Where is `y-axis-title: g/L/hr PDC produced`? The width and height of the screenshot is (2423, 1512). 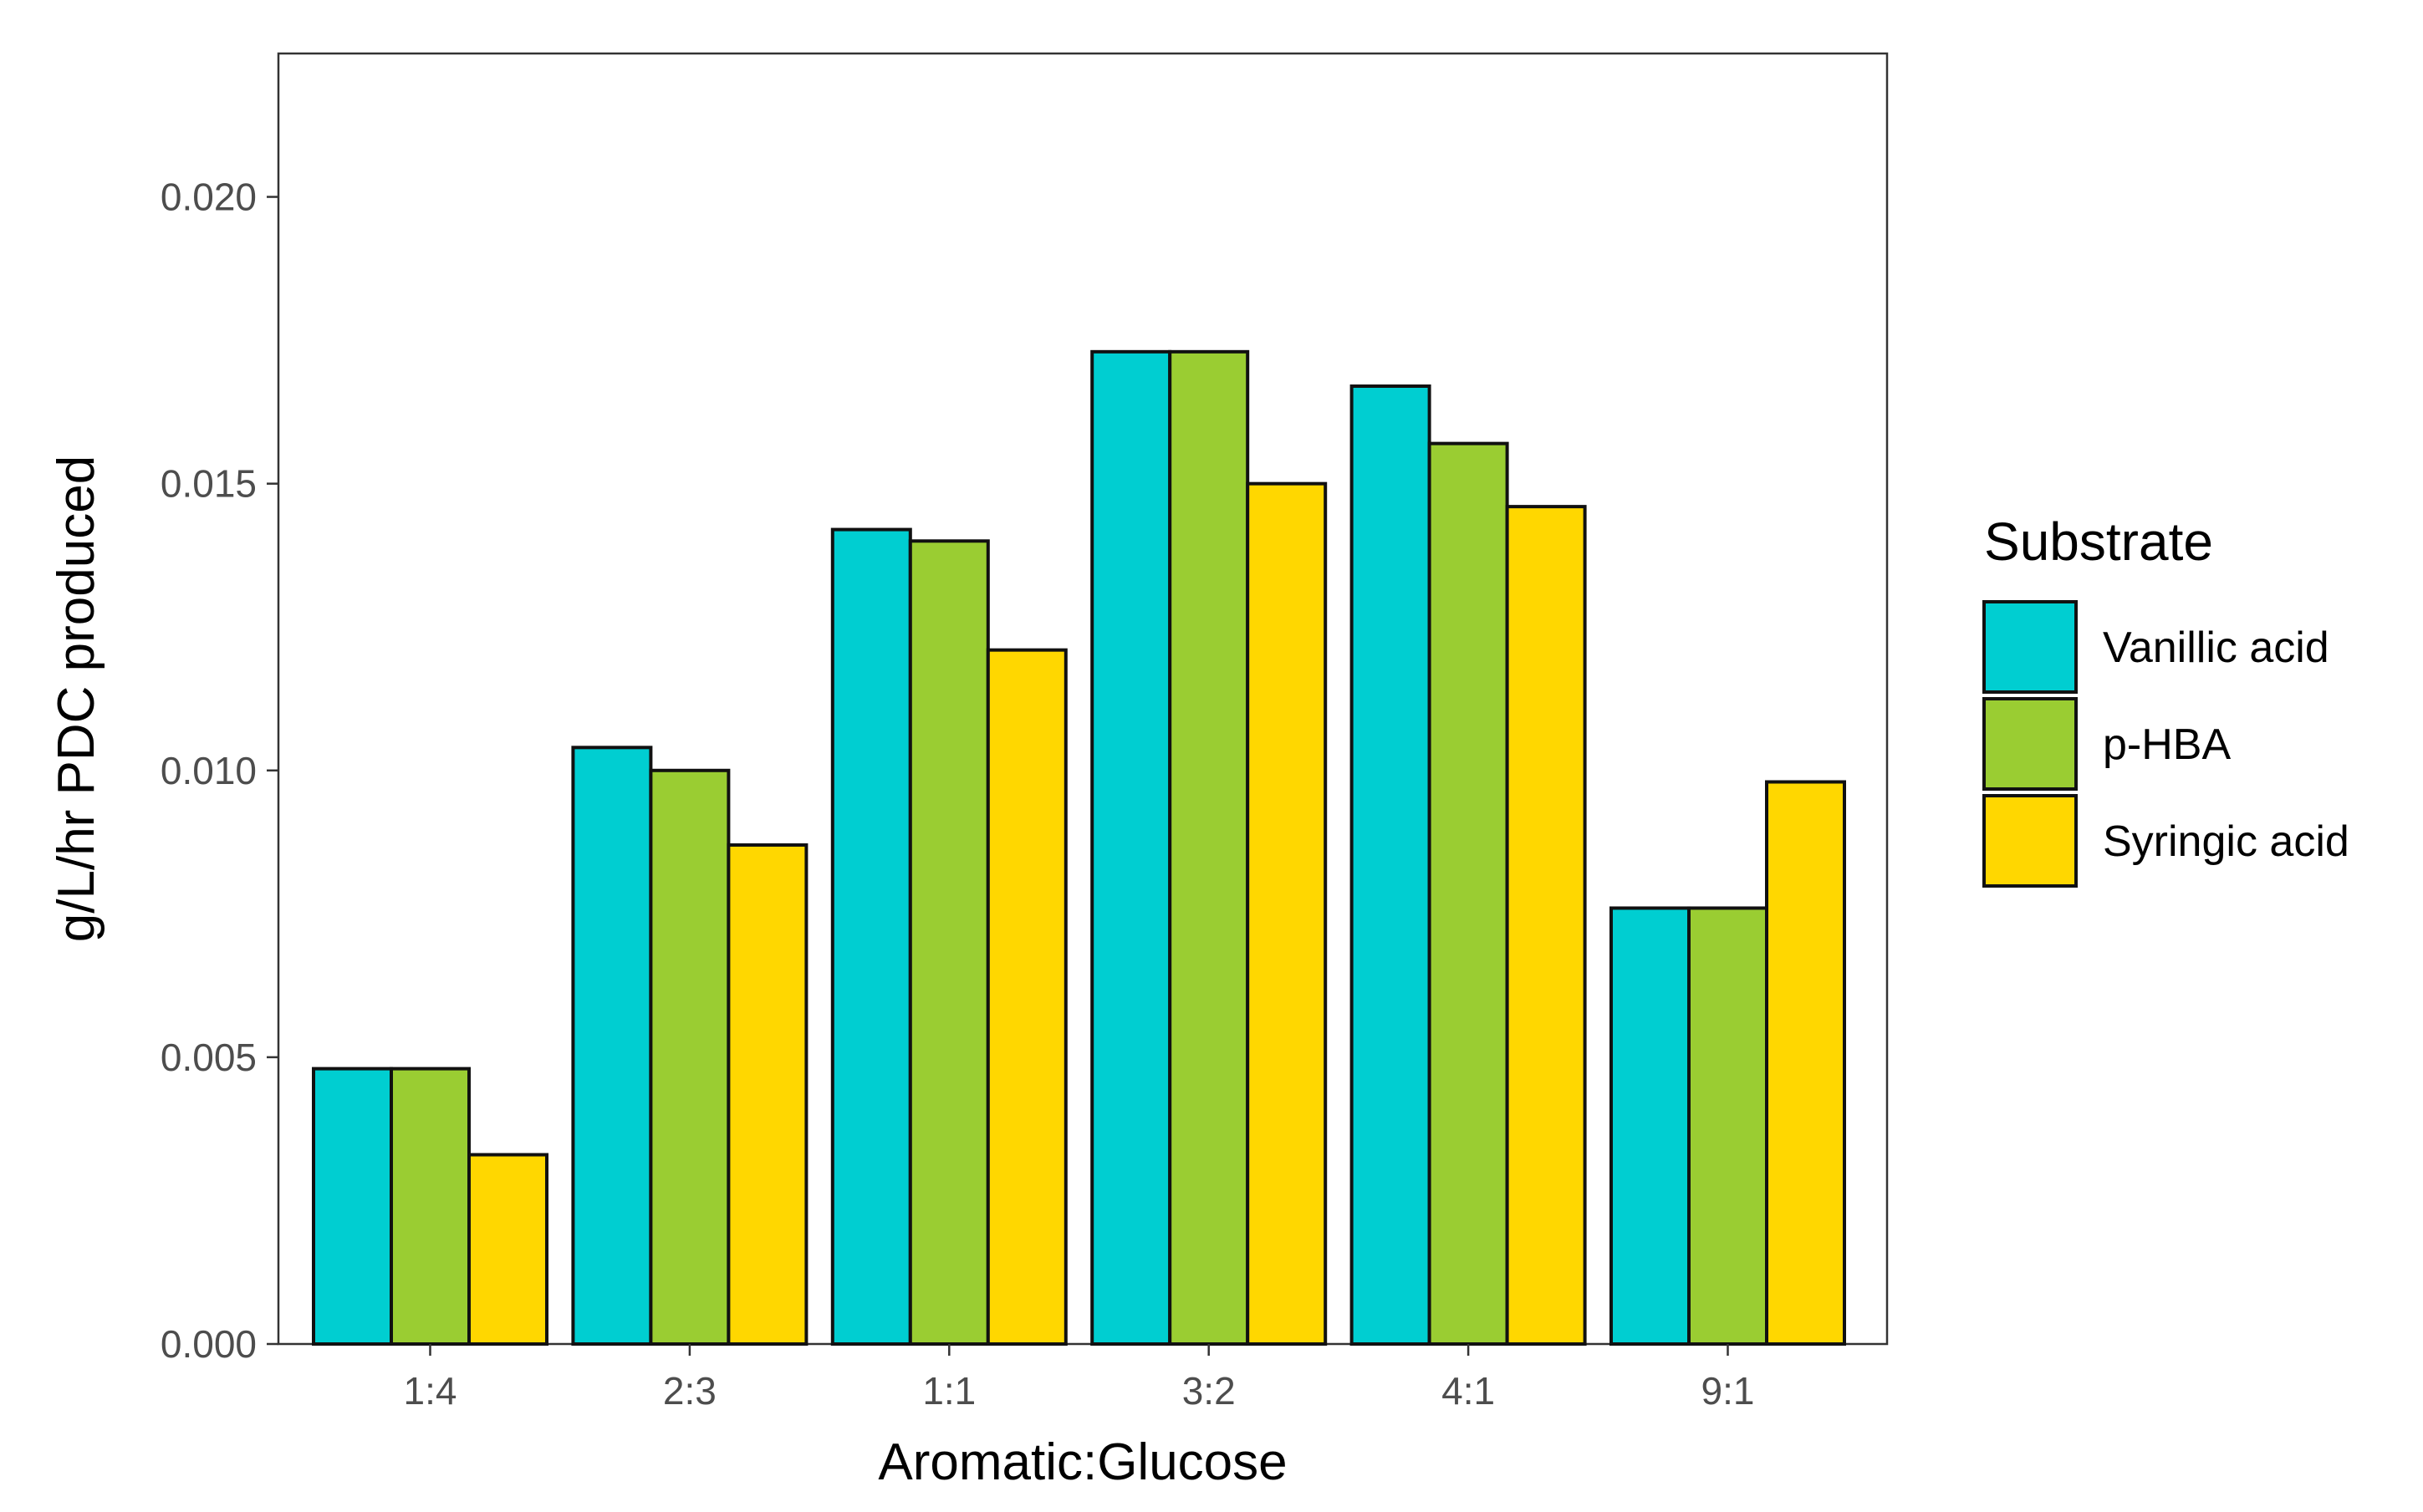 y-axis-title: g/L/hr PDC produced is located at coordinates (77, 699).